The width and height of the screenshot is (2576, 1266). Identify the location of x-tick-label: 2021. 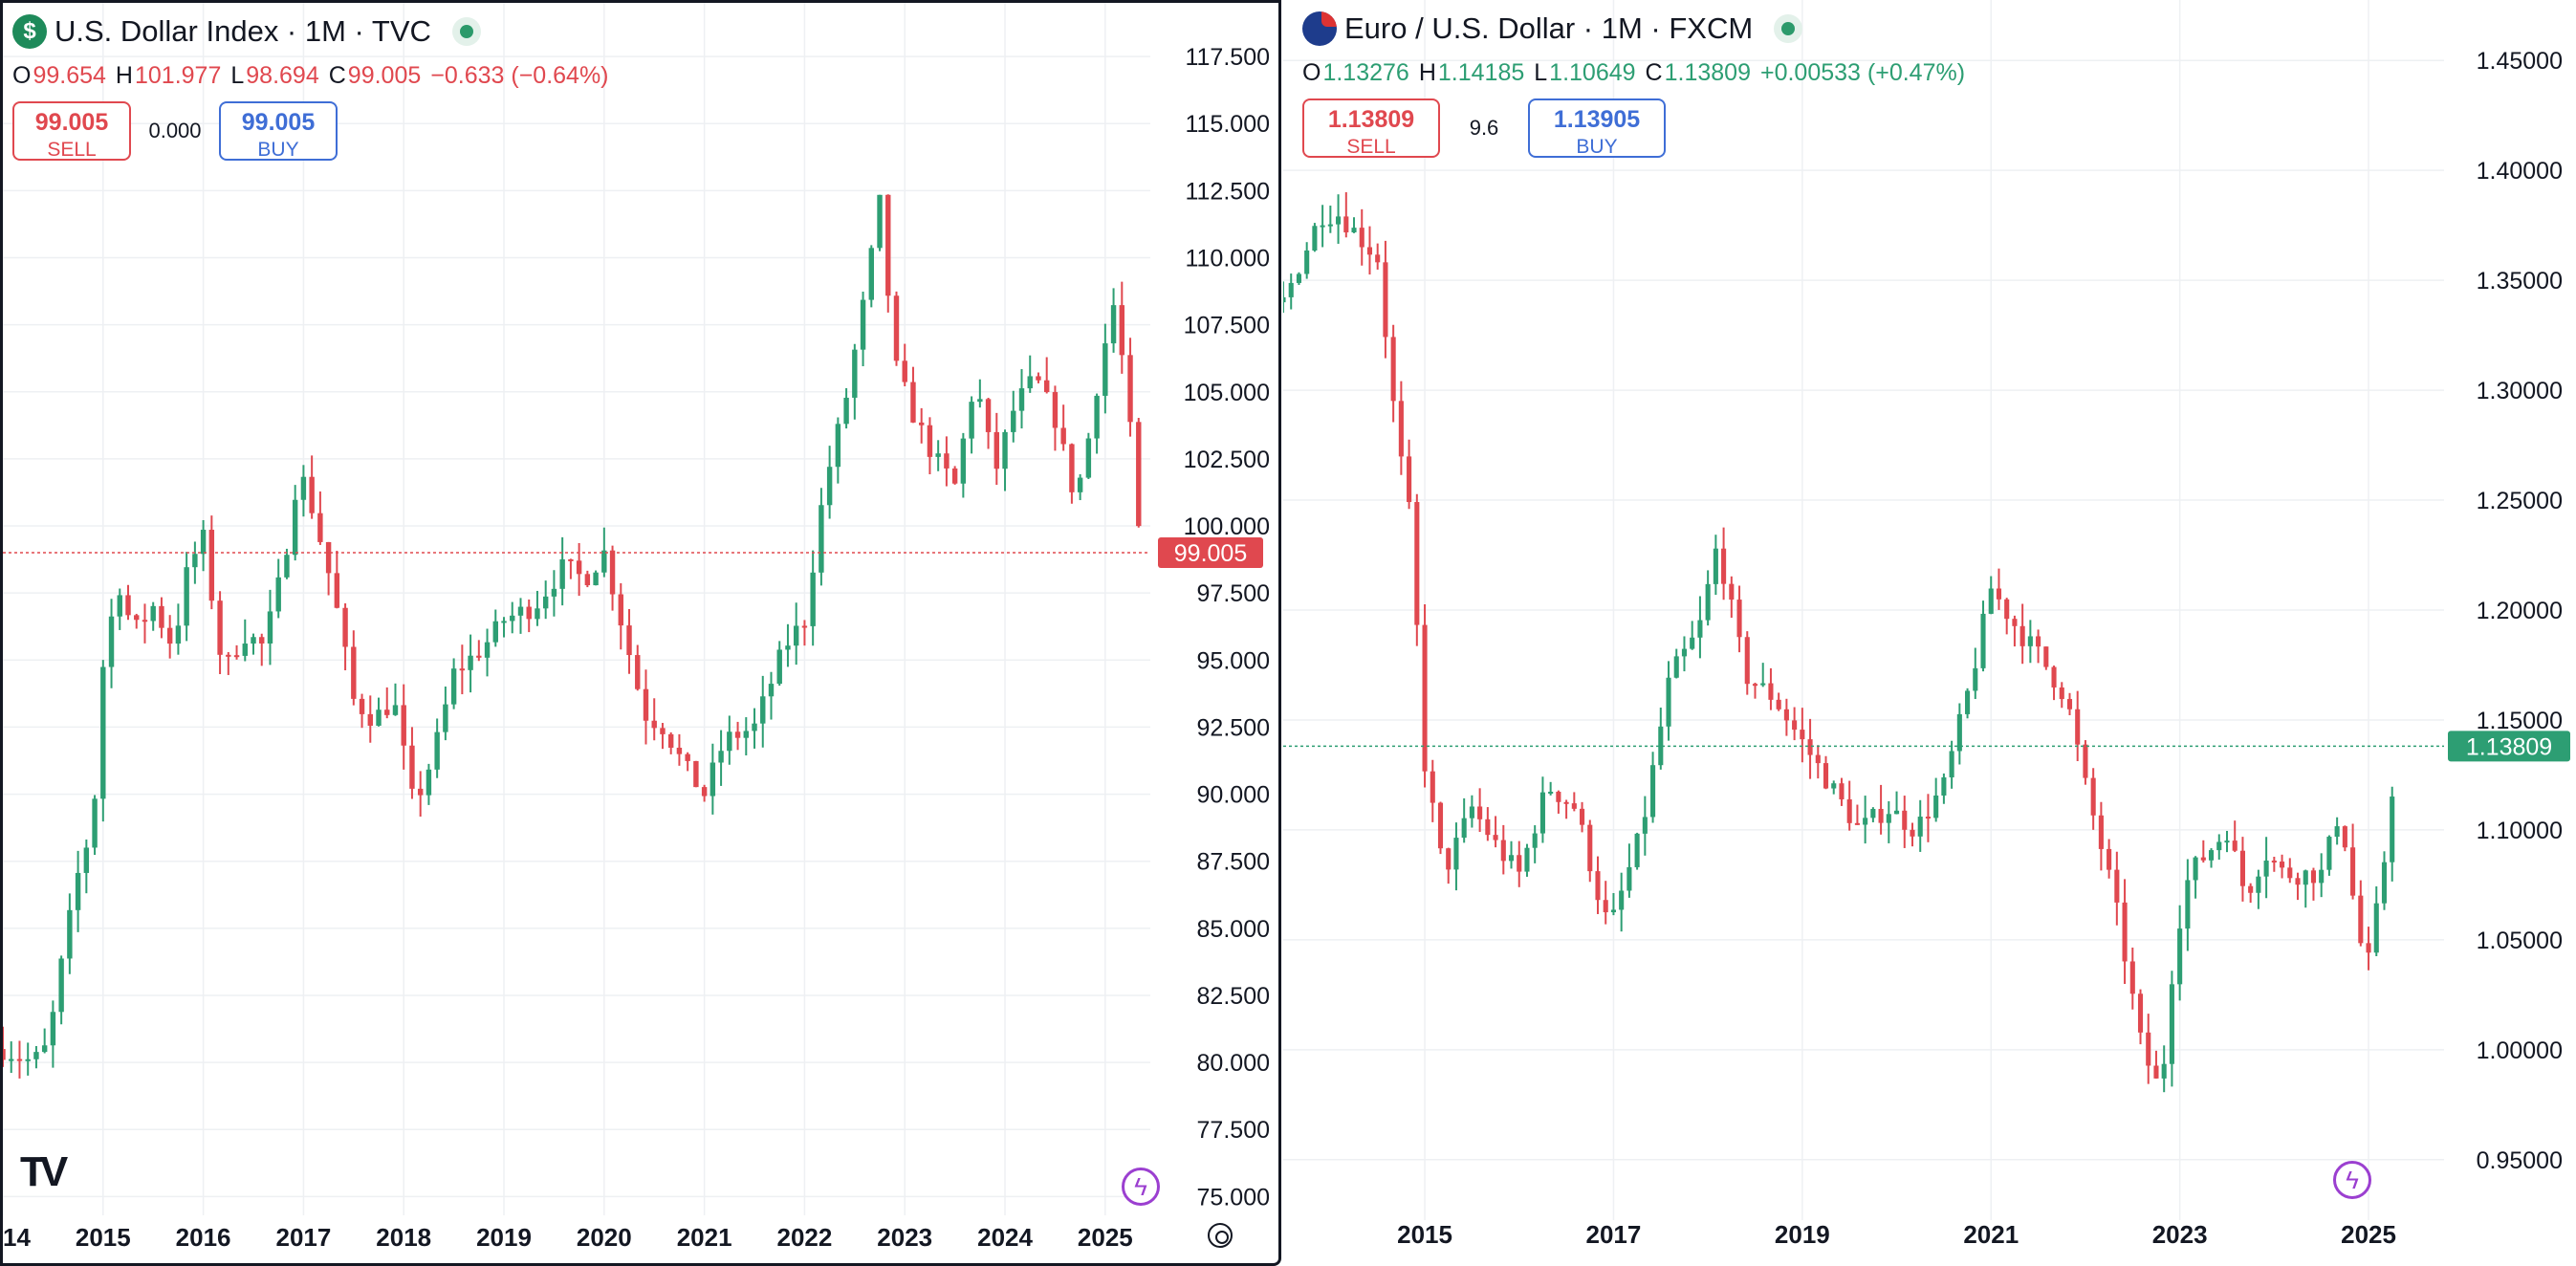
(1991, 1234).